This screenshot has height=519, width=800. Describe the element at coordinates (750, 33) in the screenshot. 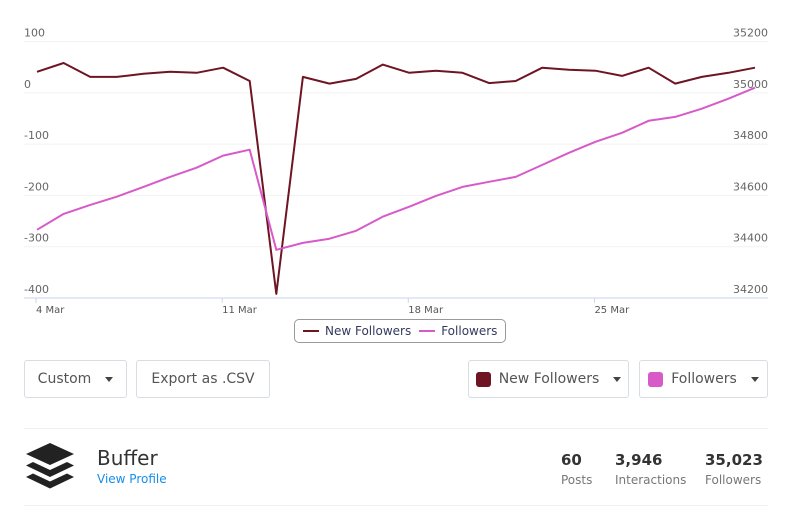

I see `svg-text: 35200` at that location.